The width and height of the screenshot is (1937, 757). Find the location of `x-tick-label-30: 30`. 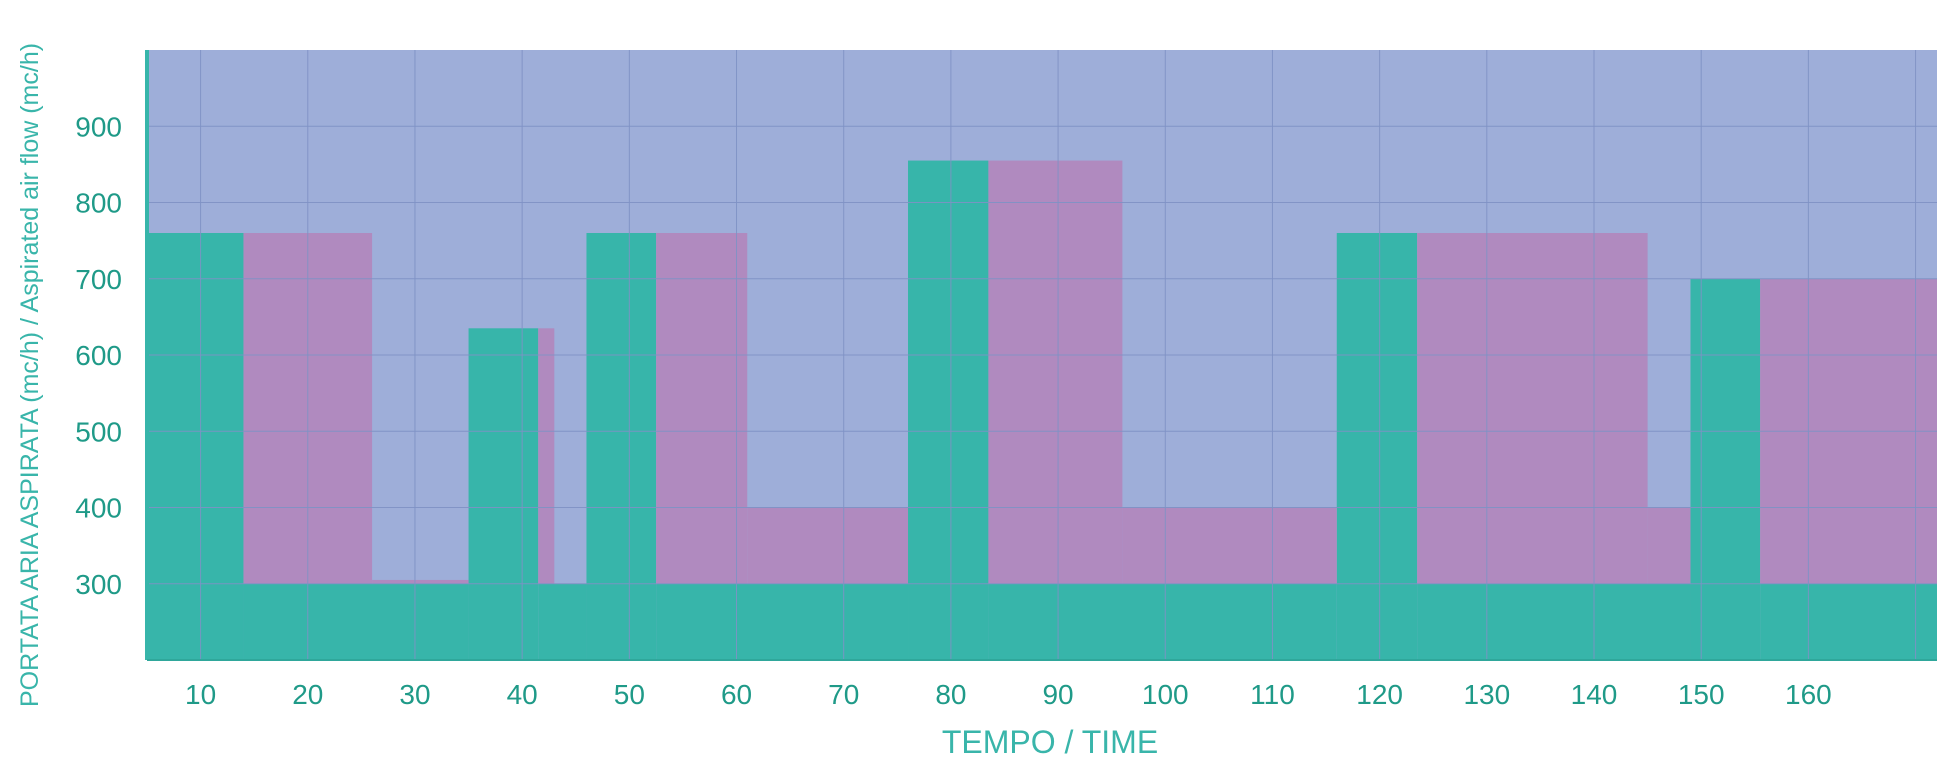

x-tick-label-30: 30 is located at coordinates (414, 694).